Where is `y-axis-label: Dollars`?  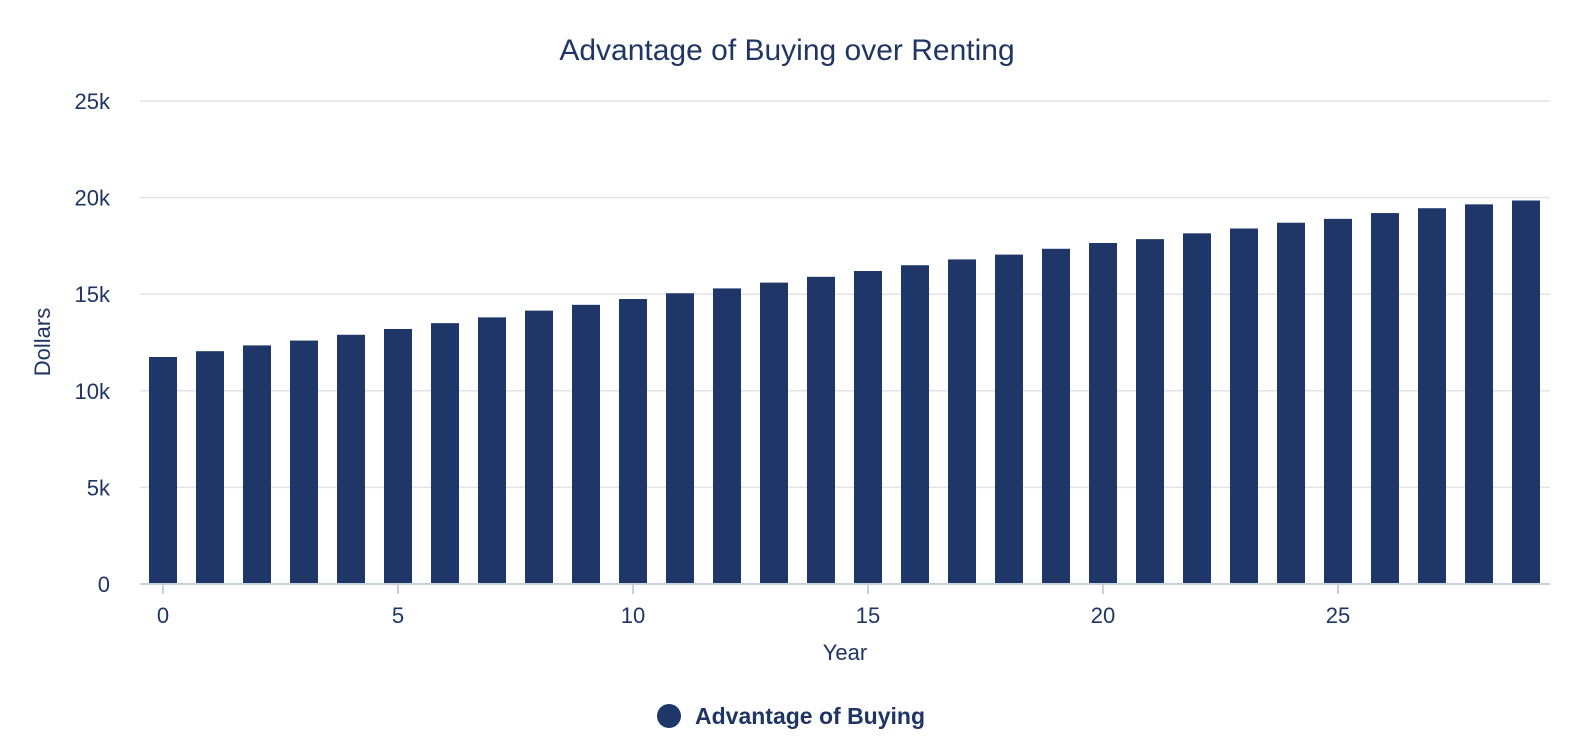 y-axis-label: Dollars is located at coordinates (42, 342).